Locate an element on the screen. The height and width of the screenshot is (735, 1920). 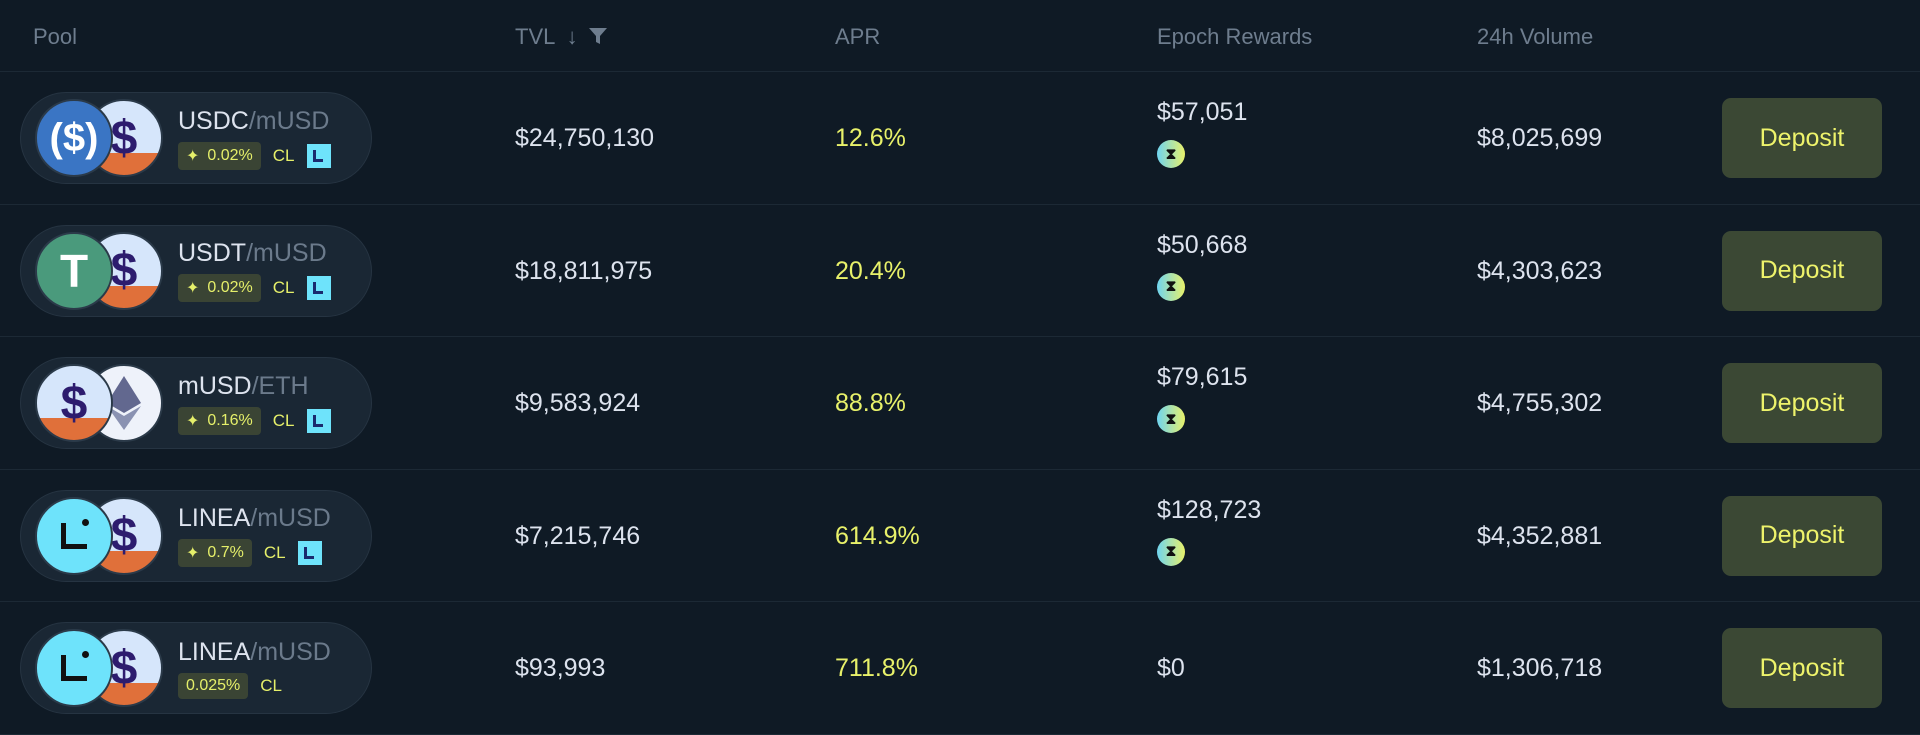
epoch-rewards-value: $0 is located at coordinates (1171, 668).